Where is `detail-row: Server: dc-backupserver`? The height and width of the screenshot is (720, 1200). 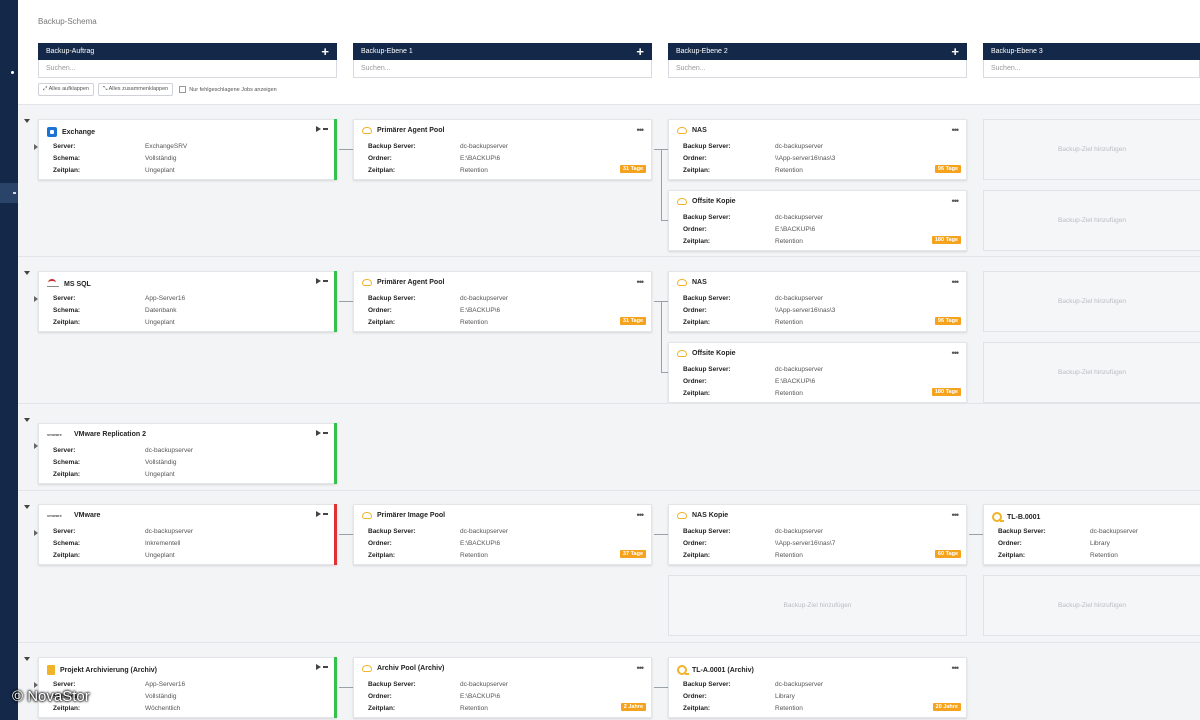 detail-row: Server: dc-backupserver is located at coordinates (183, 532).